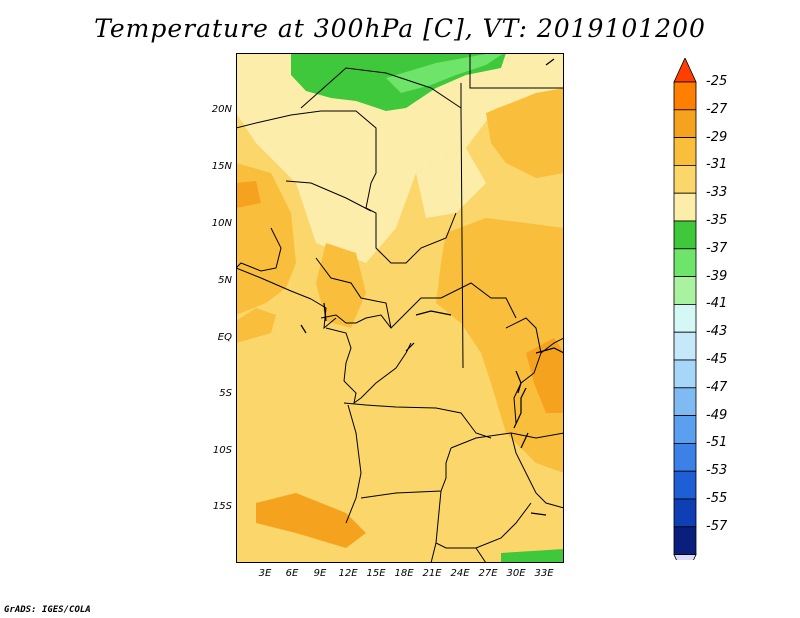  What do you see at coordinates (717, 498) in the screenshot?
I see `colorbar-label: -55` at bounding box center [717, 498].